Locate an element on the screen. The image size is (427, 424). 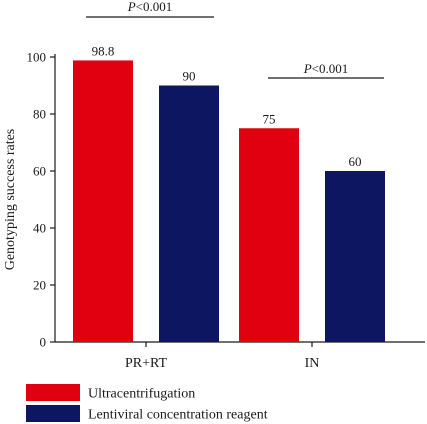
y-axis-label: Genotyping success rates is located at coordinates (10, 200).